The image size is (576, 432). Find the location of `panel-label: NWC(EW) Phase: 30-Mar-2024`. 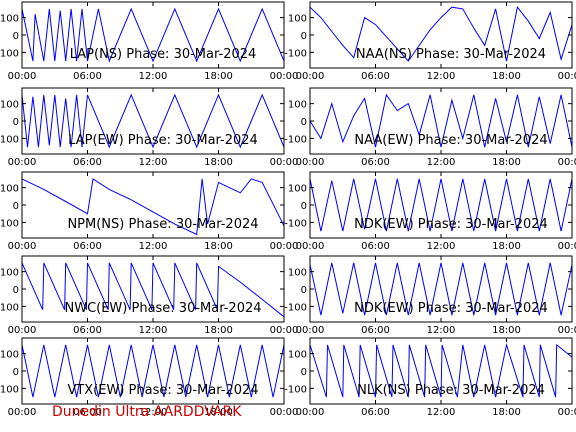

panel-label: NWC(EW) Phase: 30-Mar-2024 is located at coordinates (162, 308).